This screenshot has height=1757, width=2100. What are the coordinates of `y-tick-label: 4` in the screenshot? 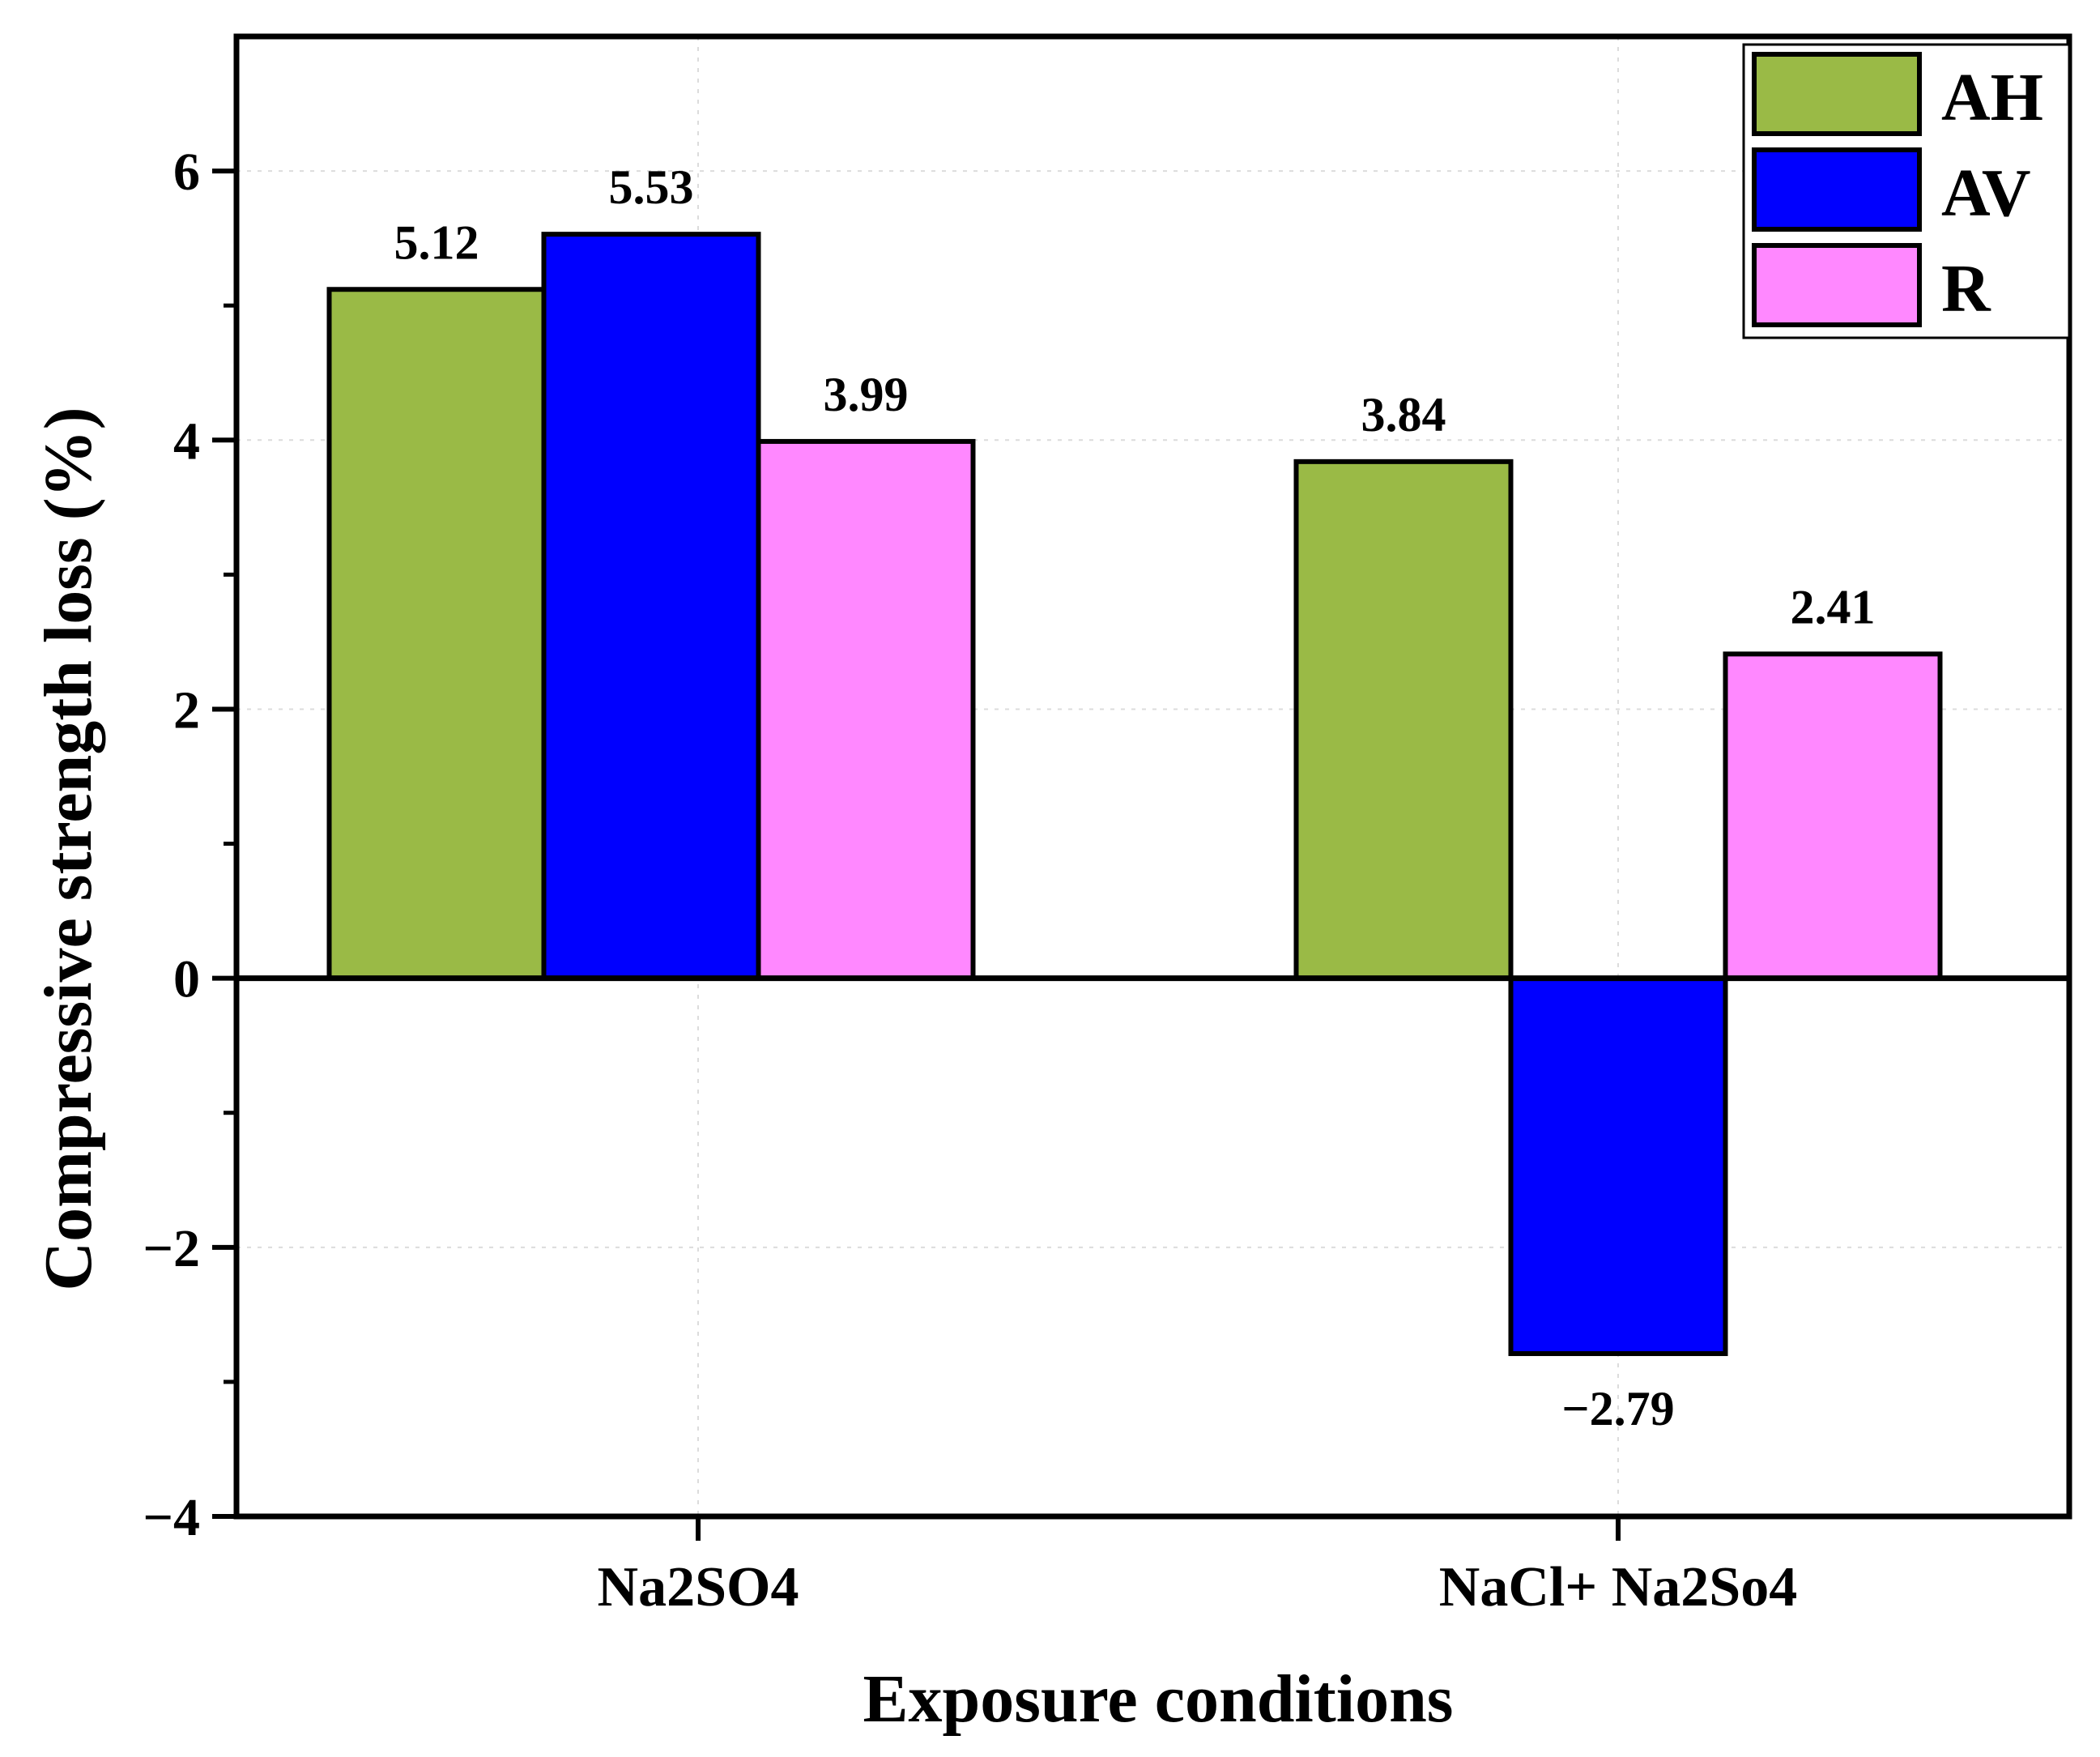 It's located at (186, 442).